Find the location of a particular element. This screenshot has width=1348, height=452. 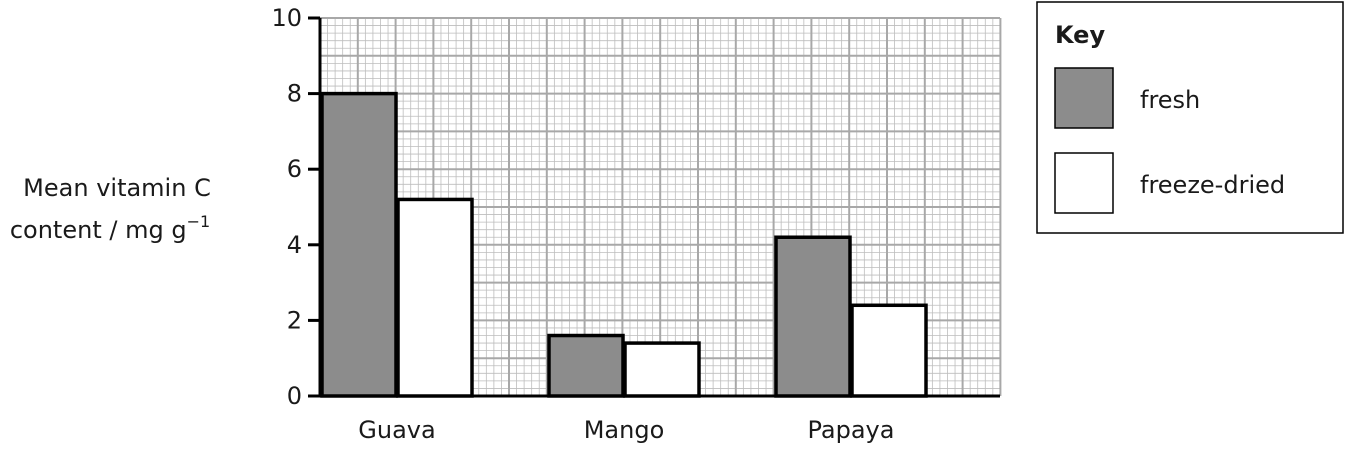

y-tick-label: 2 is located at coordinates (294, 320).